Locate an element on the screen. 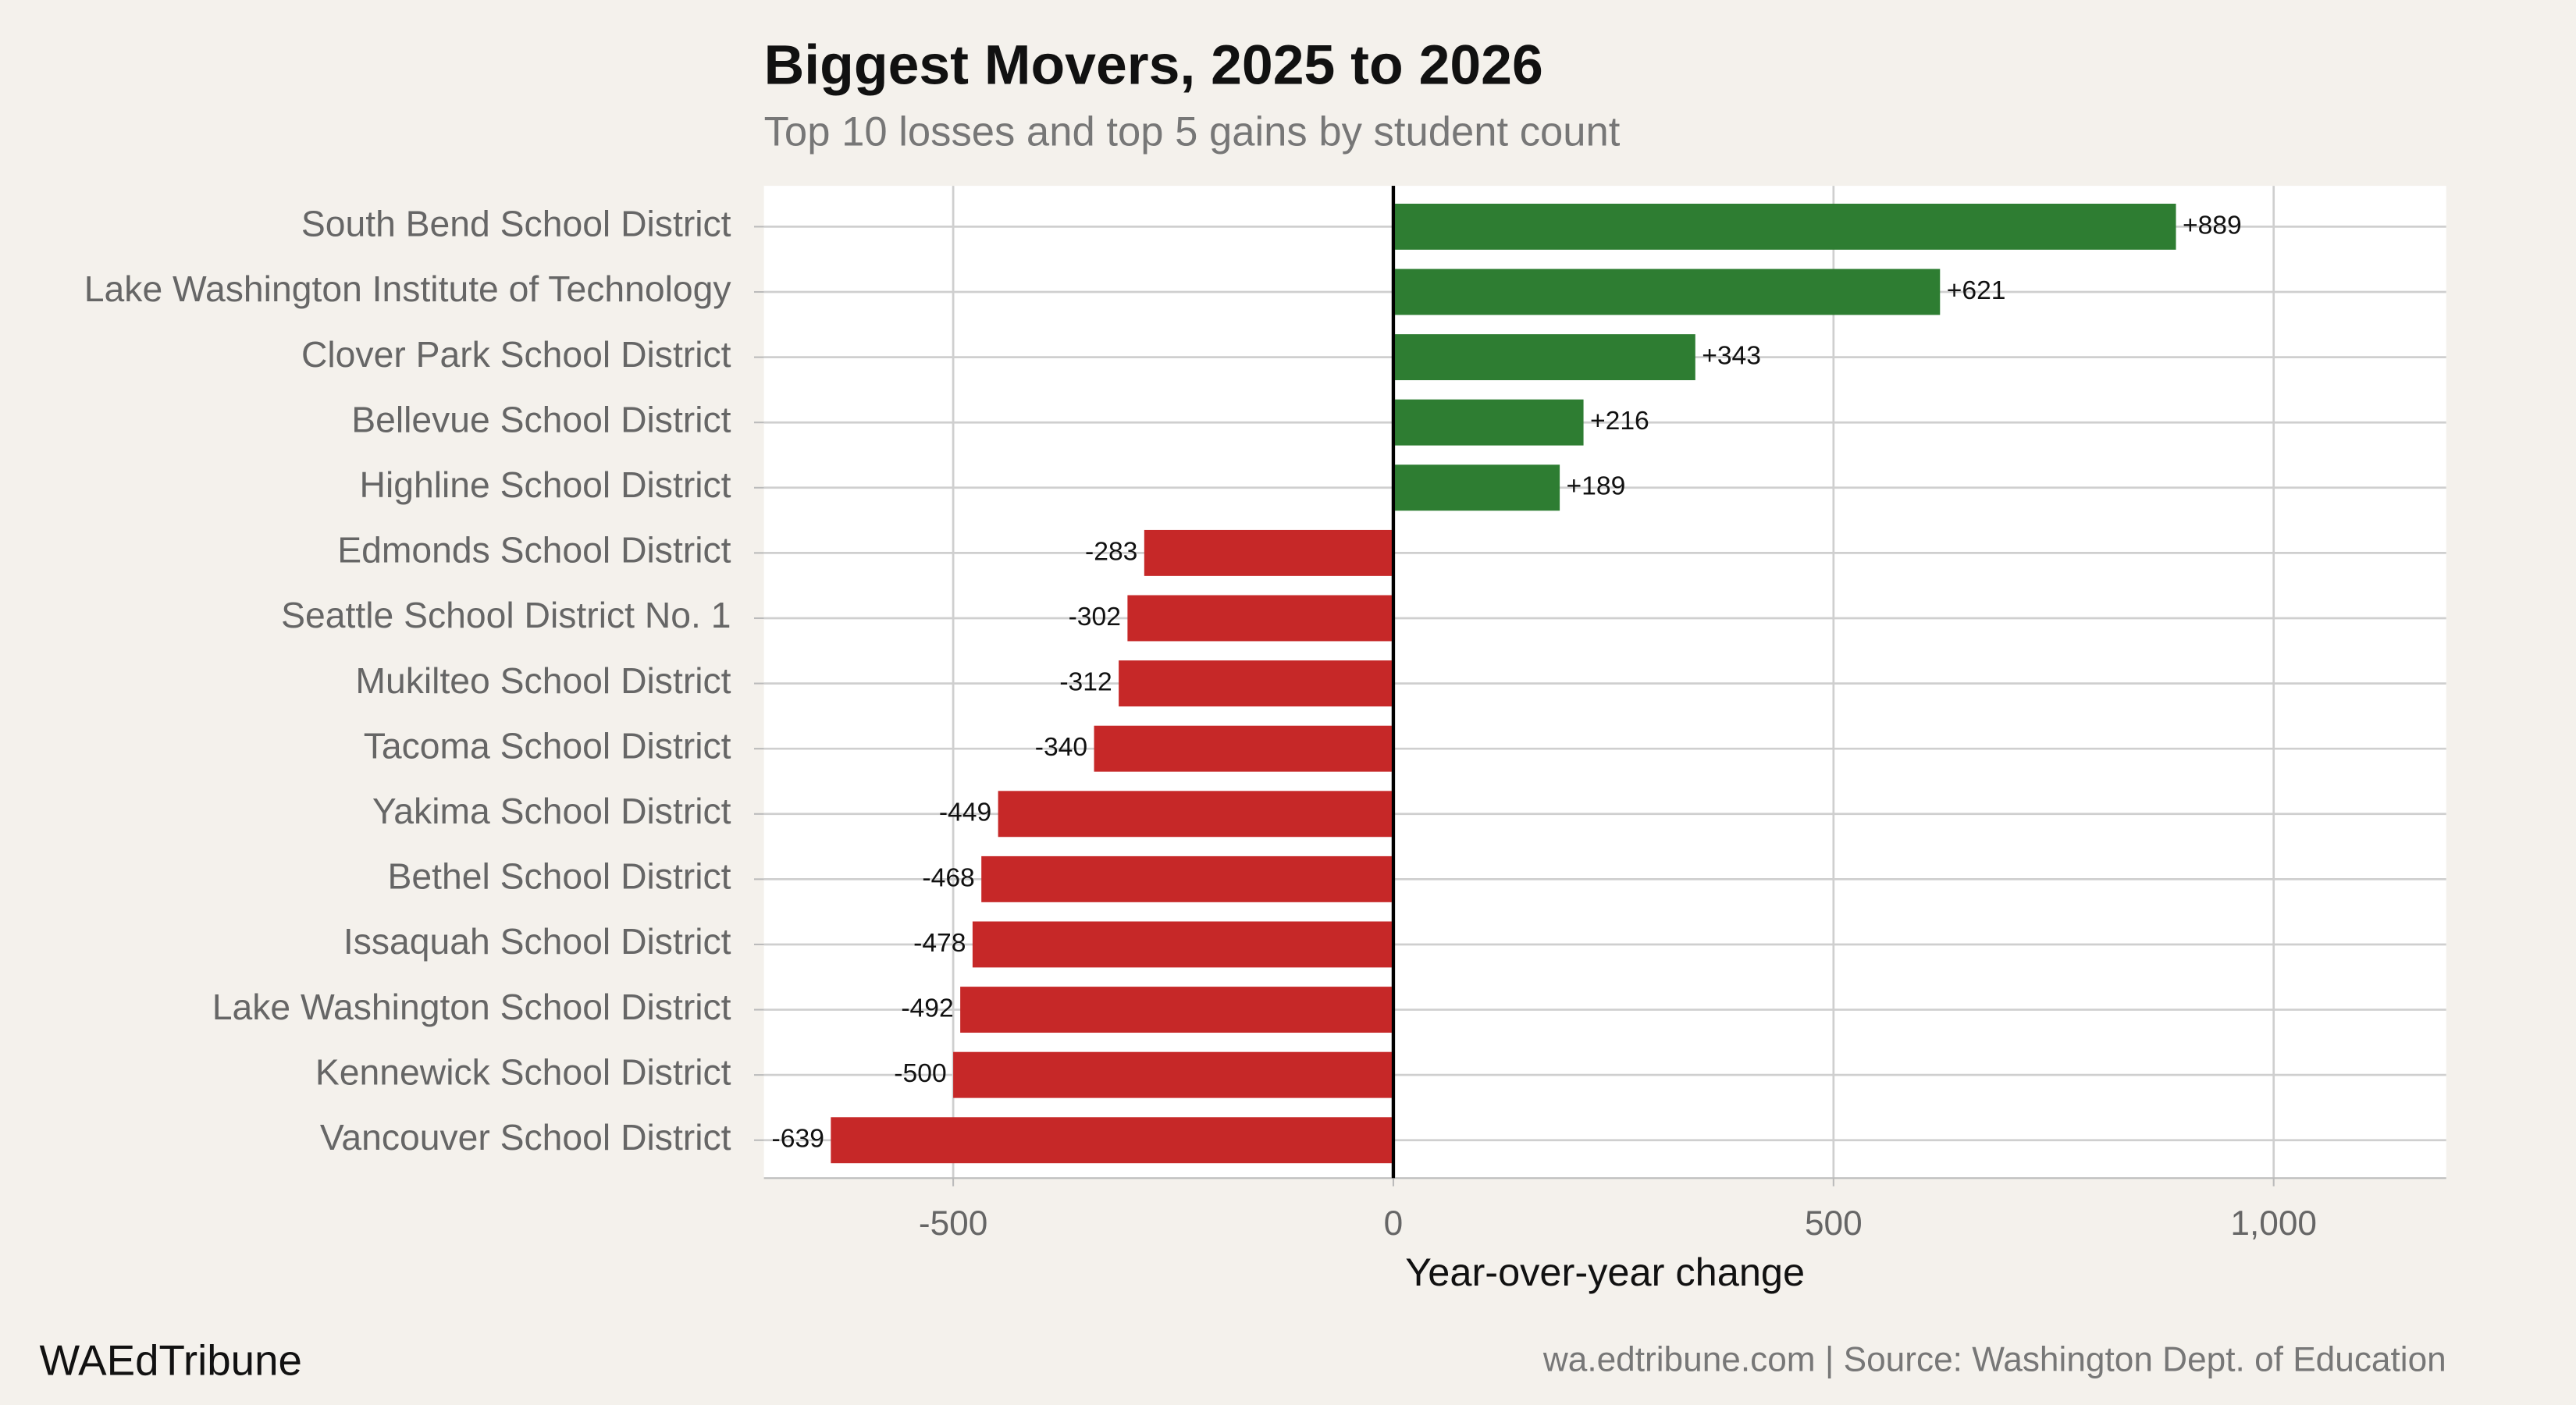 The width and height of the screenshot is (2576, 1405). y-tick-label: Yakima School District is located at coordinates (551, 811).